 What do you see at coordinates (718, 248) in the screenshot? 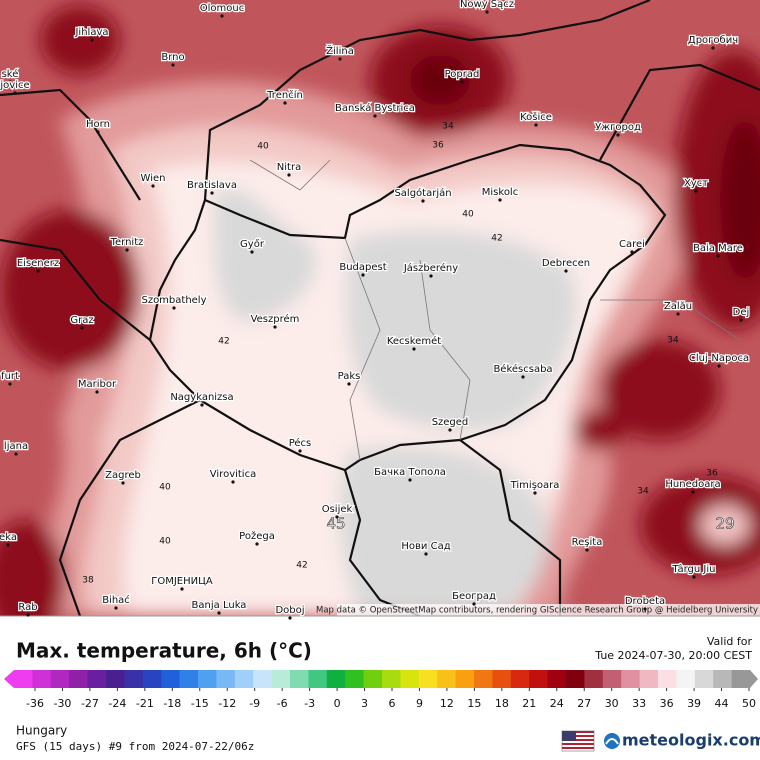
I see `city-label: Baia Mare` at bounding box center [718, 248].